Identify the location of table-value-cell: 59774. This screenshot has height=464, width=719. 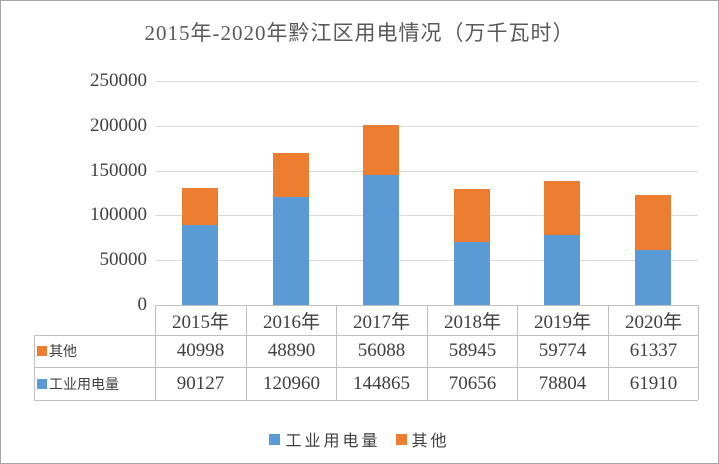
(562, 350).